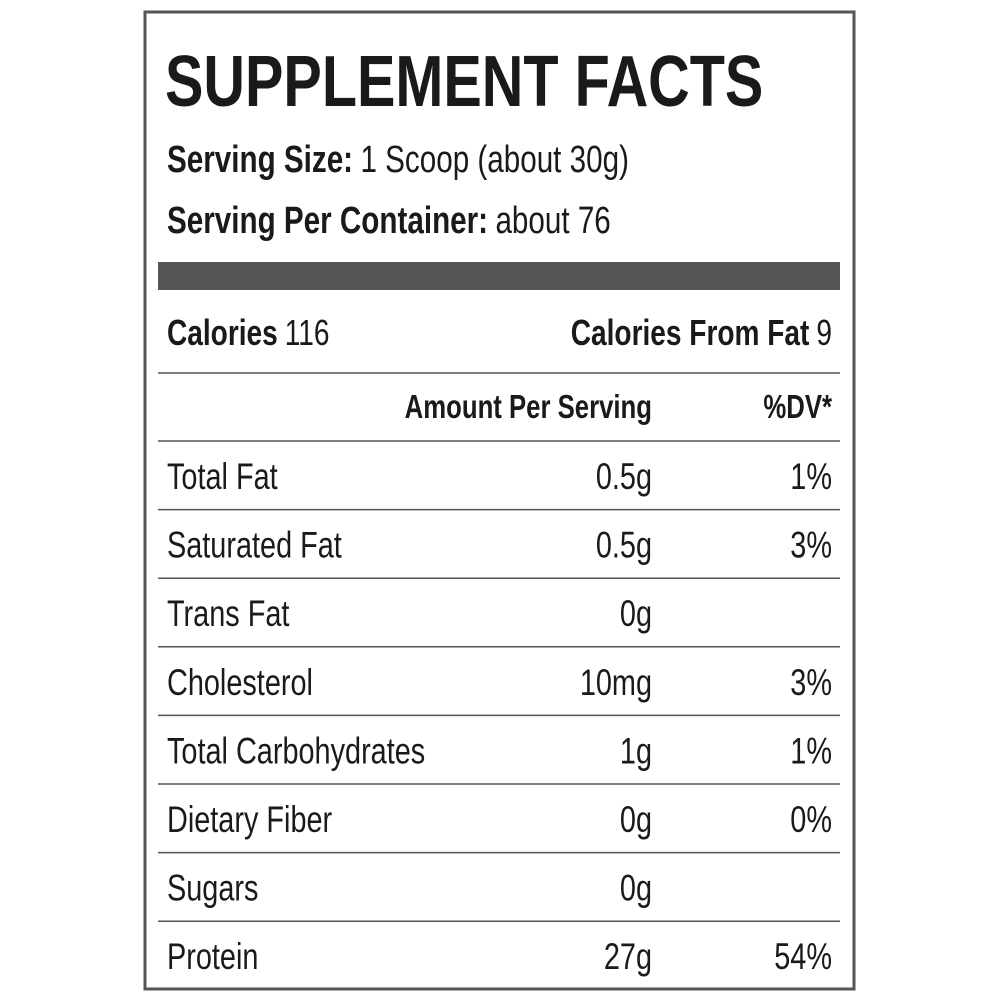  I want to click on nutrient-name-part: Trans Fat, so click(228, 614).